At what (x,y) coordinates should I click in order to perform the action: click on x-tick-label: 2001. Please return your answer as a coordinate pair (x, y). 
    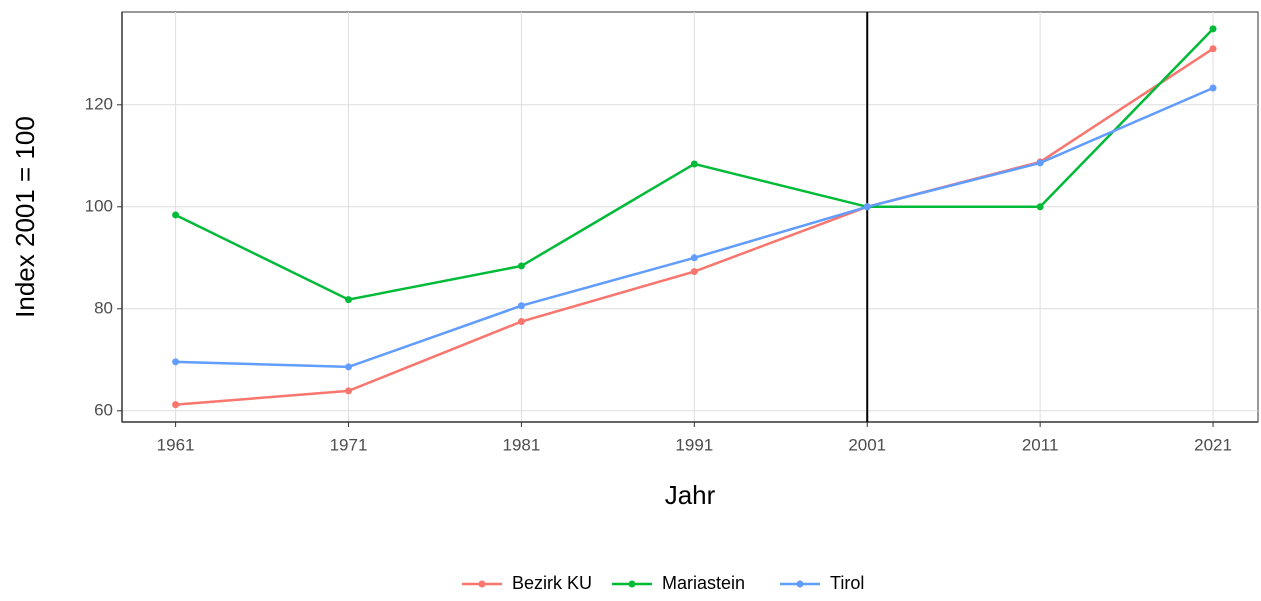
    Looking at the image, I should click on (867, 444).